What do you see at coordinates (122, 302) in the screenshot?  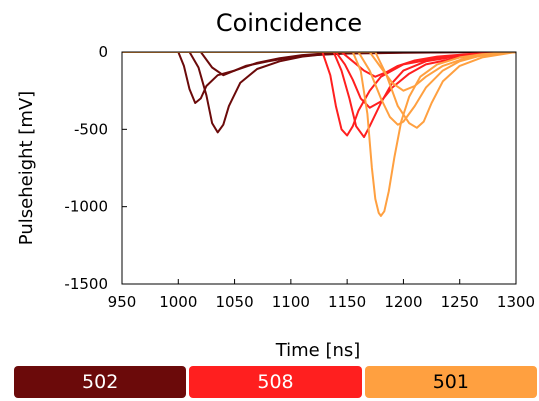 I see `x-tick-label: 950` at bounding box center [122, 302].